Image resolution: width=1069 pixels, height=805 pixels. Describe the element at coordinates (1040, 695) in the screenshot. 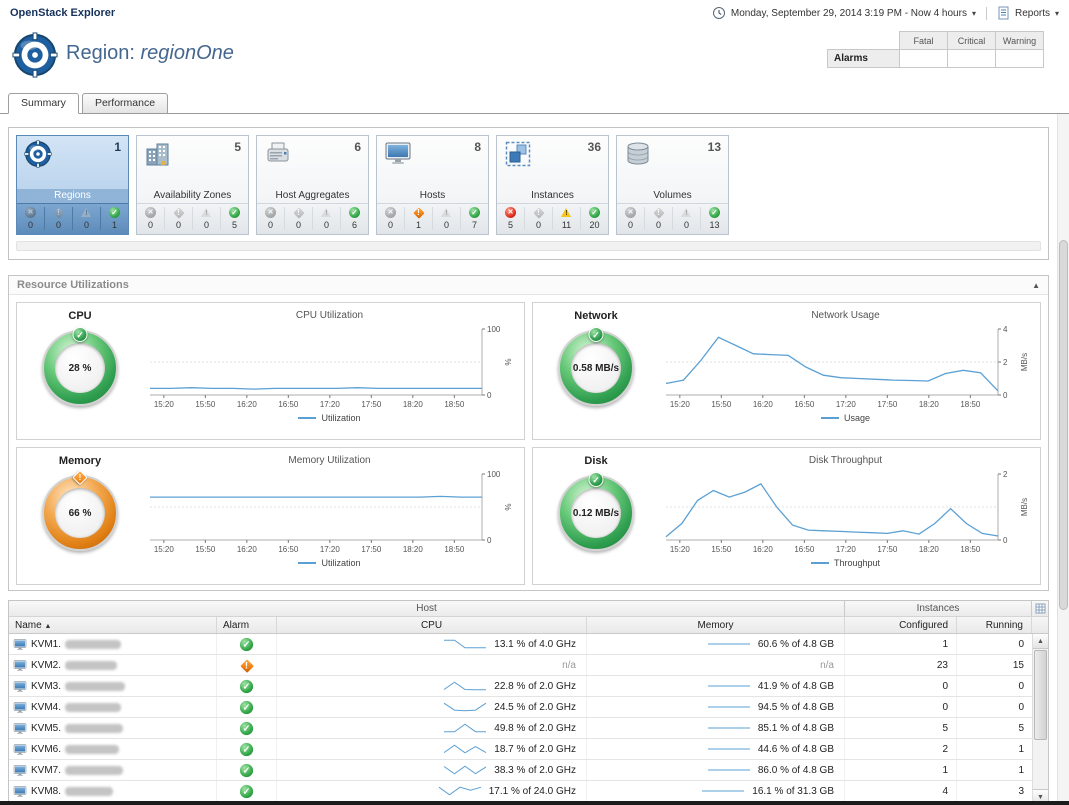

I see `scroll-thumb` at that location.